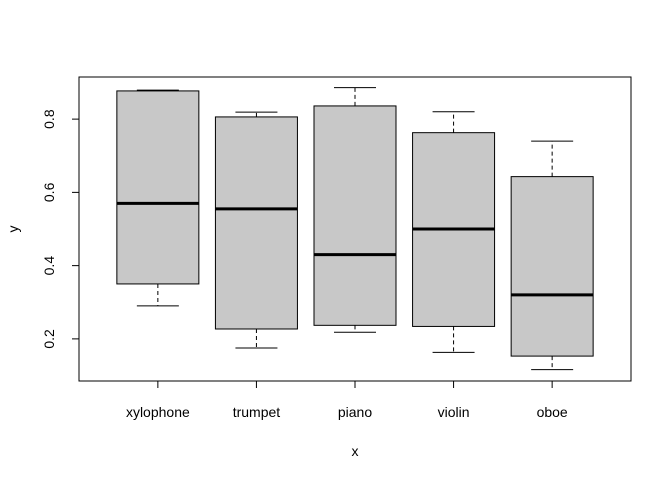 Image resolution: width=672 pixels, height=480 pixels. Describe the element at coordinates (49, 192) in the screenshot. I see `y-tick-label: 0.6` at that location.